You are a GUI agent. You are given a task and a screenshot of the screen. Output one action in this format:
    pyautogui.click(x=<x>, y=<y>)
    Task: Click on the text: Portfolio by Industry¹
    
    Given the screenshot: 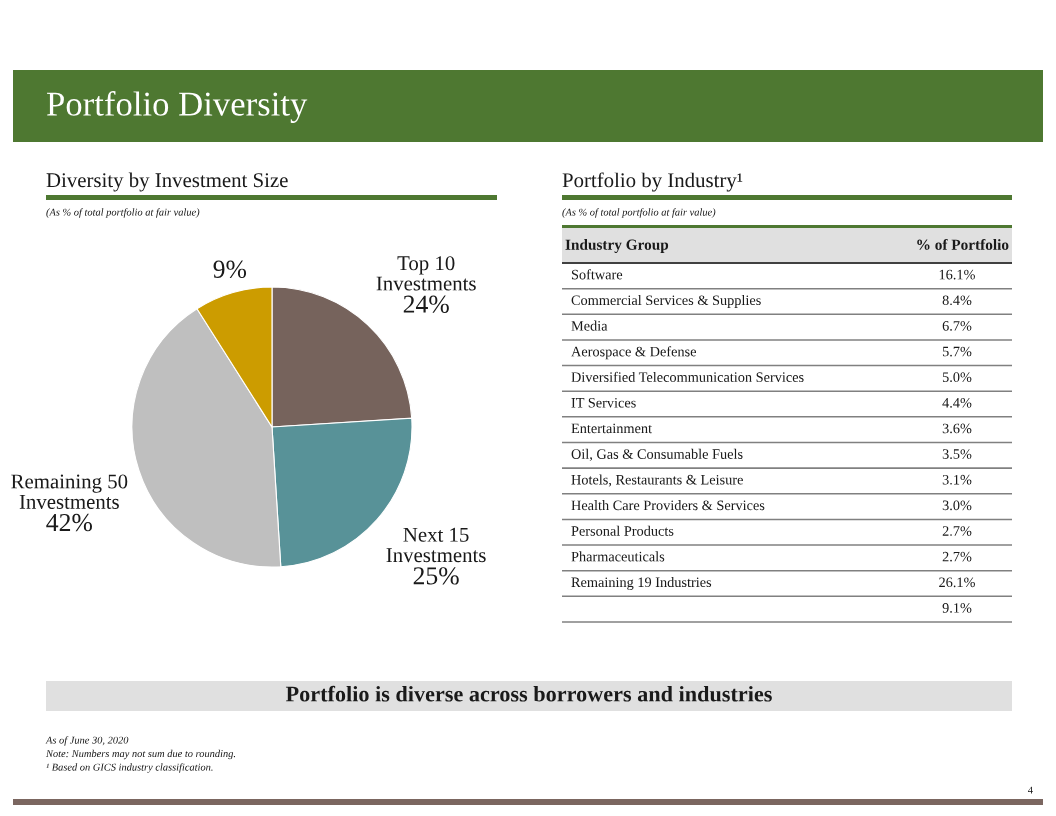 What is the action you would take?
    pyautogui.click(x=652, y=182)
    